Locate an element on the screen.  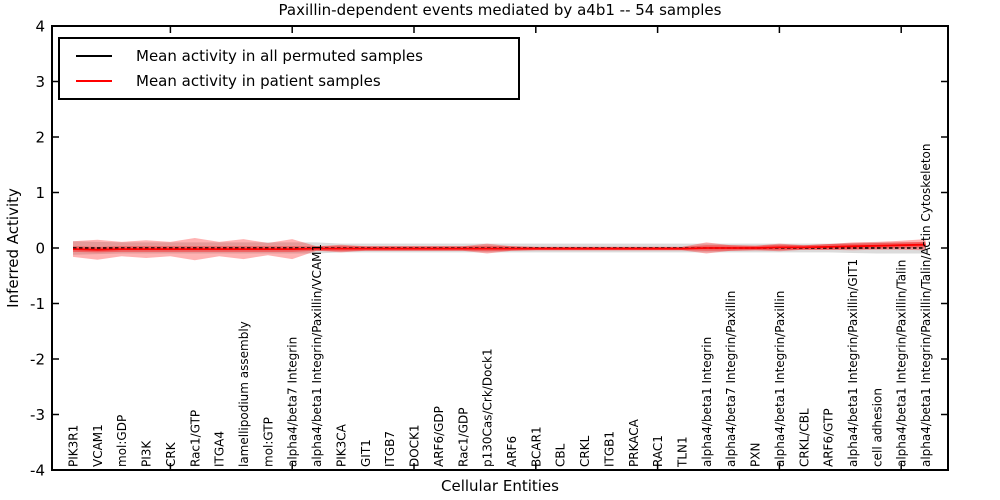
x-axis-label: Cellular Entities is located at coordinates (500, 486).